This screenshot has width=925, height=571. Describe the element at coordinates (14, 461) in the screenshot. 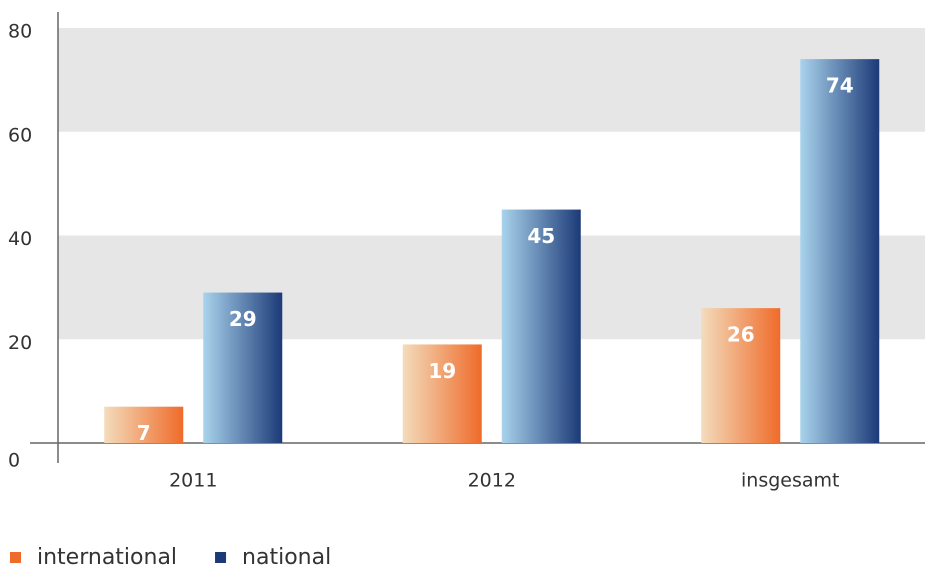

I see `y-tick-label: 0` at that location.